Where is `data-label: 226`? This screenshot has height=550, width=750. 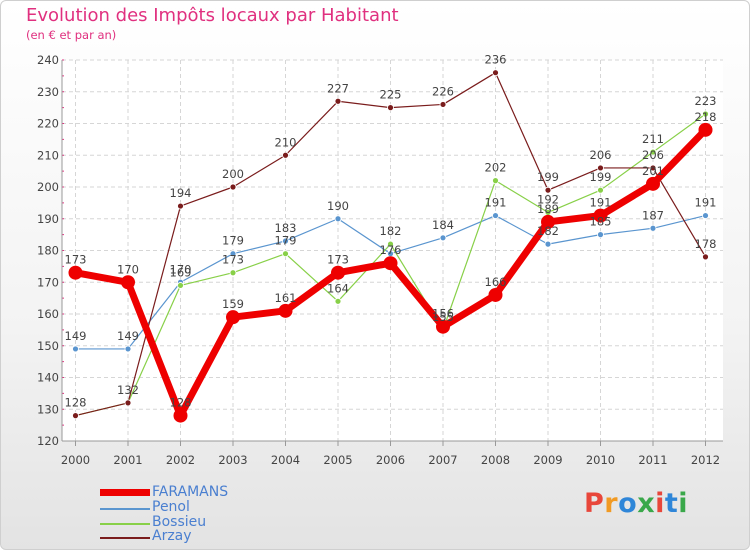
data-label: 226 is located at coordinates (443, 91).